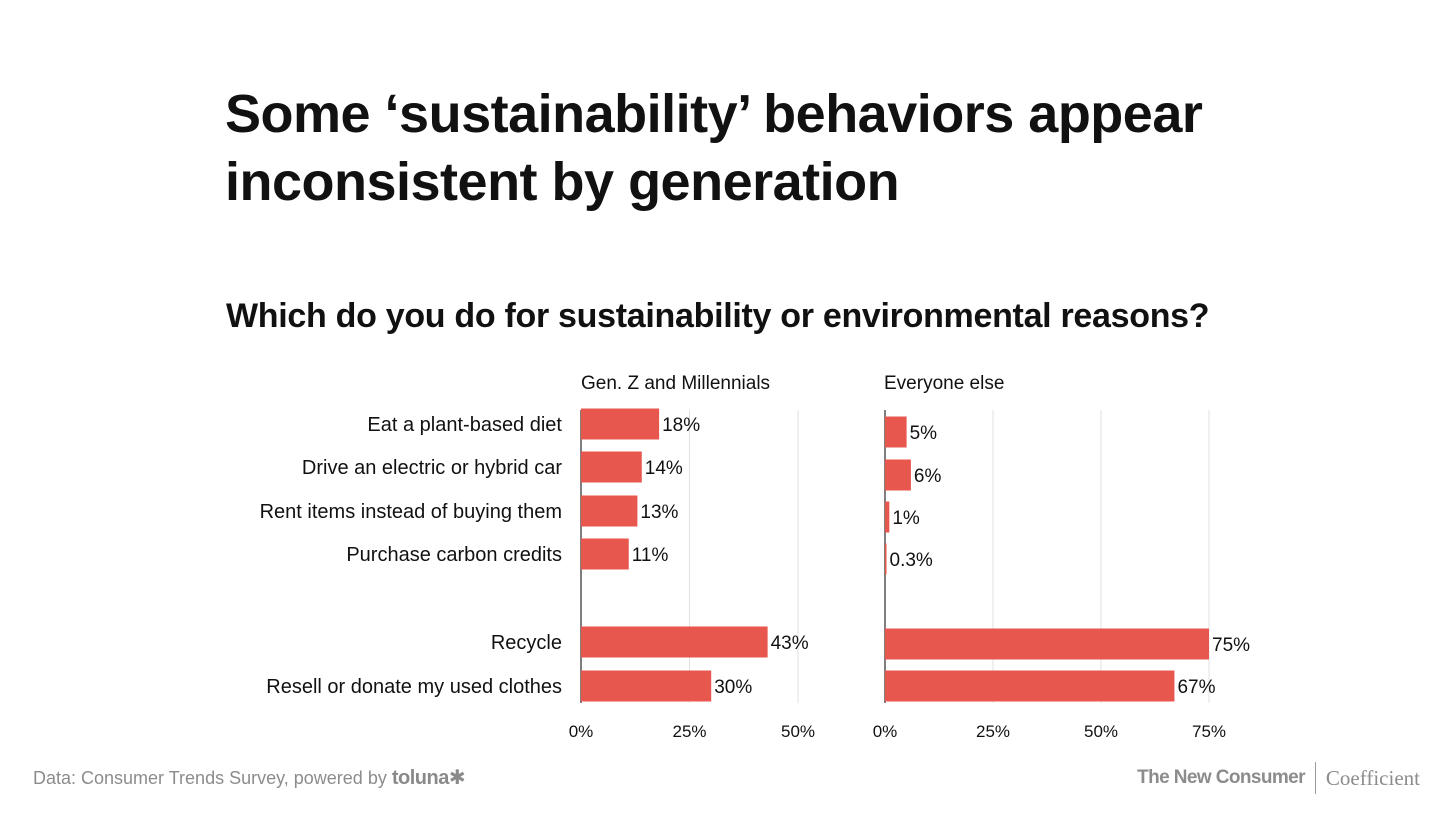 The image size is (1456, 815). Describe the element at coordinates (664, 468) in the screenshot. I see `data-label: 14%` at that location.